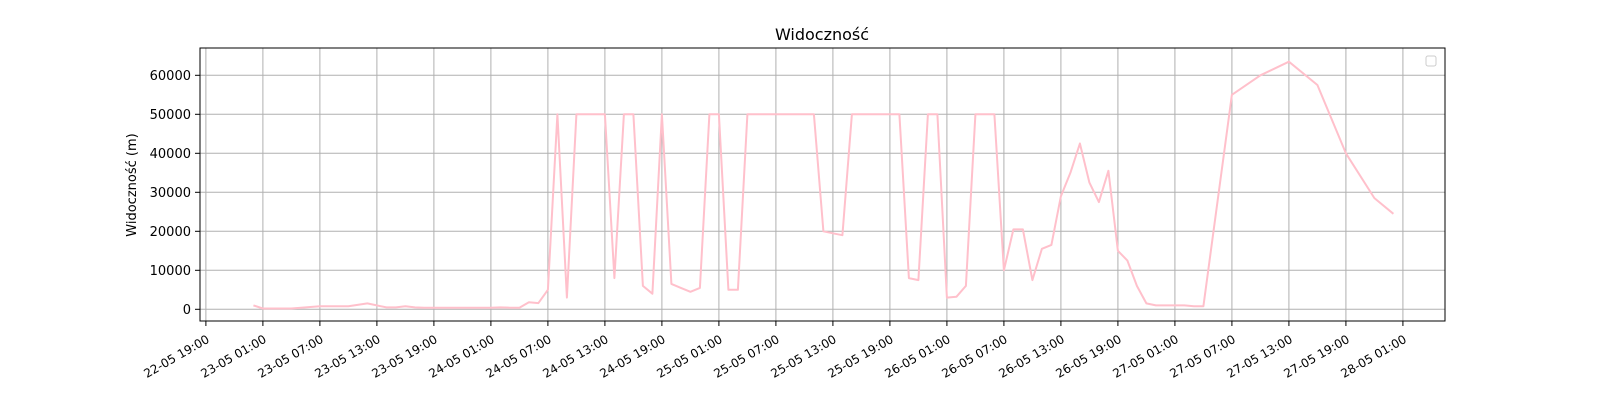 Image resolution: width=1600 pixels, height=404 pixels. Describe the element at coordinates (170, 271) in the screenshot. I see `y-tick-label: 10000` at that location.